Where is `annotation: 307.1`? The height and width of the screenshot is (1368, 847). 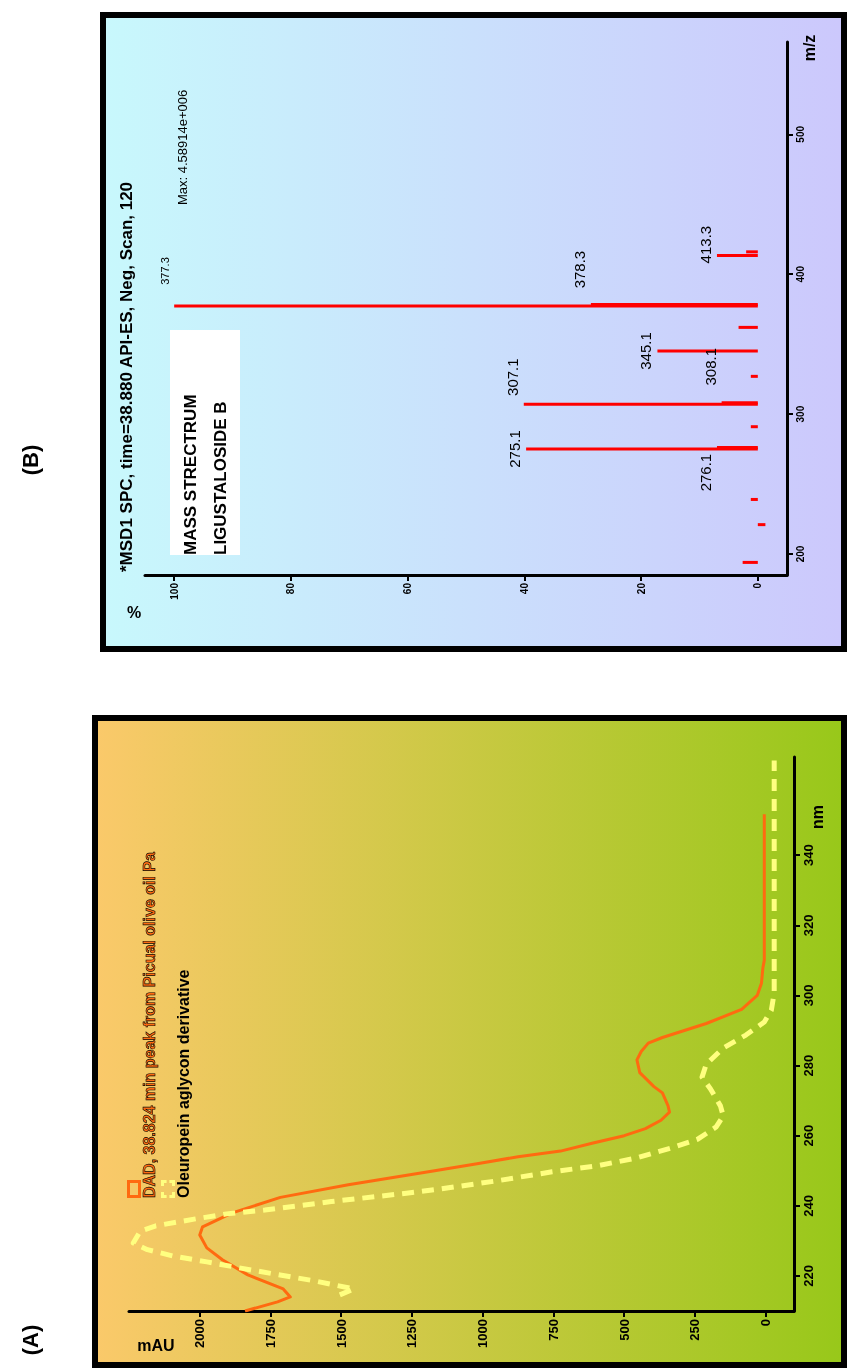 annotation: 307.1 is located at coordinates (512, 377).